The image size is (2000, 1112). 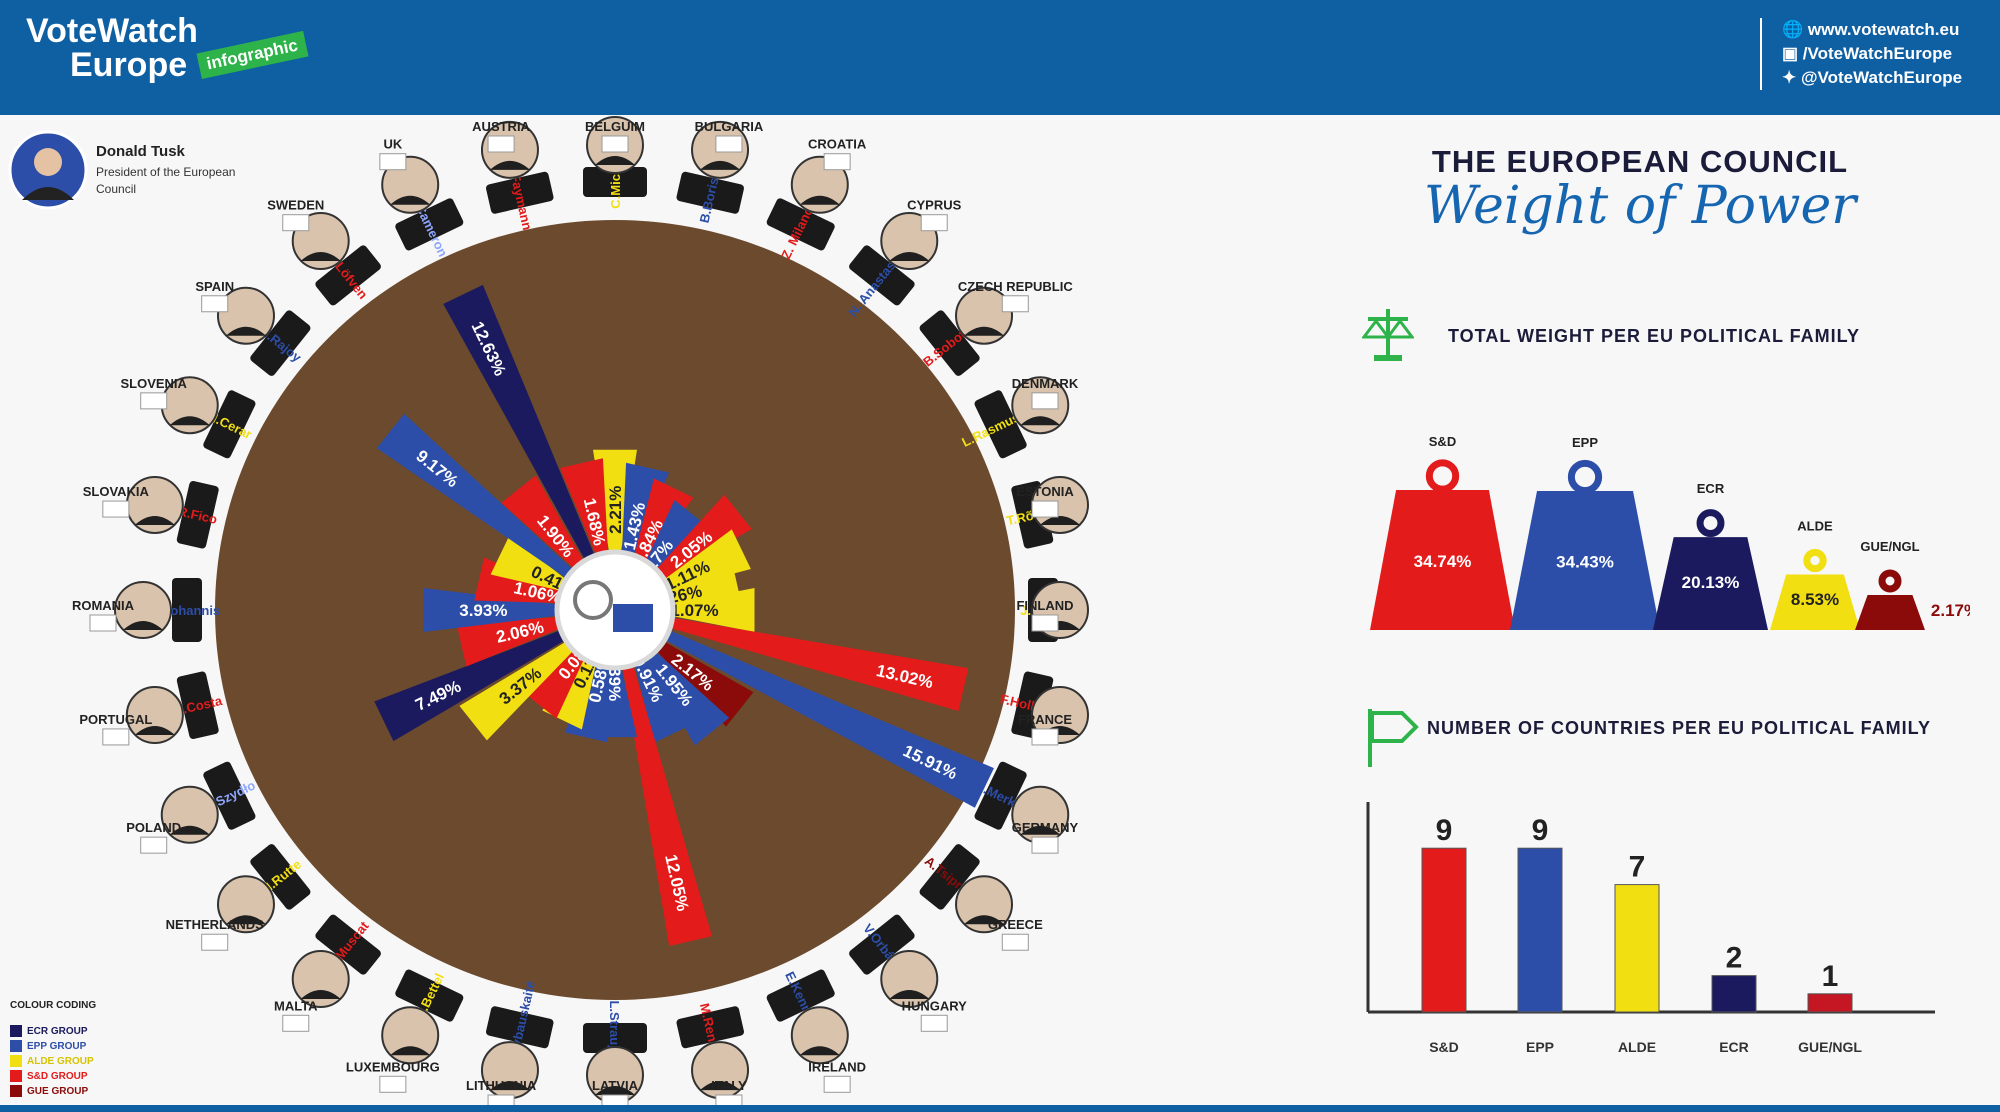 What do you see at coordinates (1045, 383) in the screenshot?
I see `country-label: DENMARK` at bounding box center [1045, 383].